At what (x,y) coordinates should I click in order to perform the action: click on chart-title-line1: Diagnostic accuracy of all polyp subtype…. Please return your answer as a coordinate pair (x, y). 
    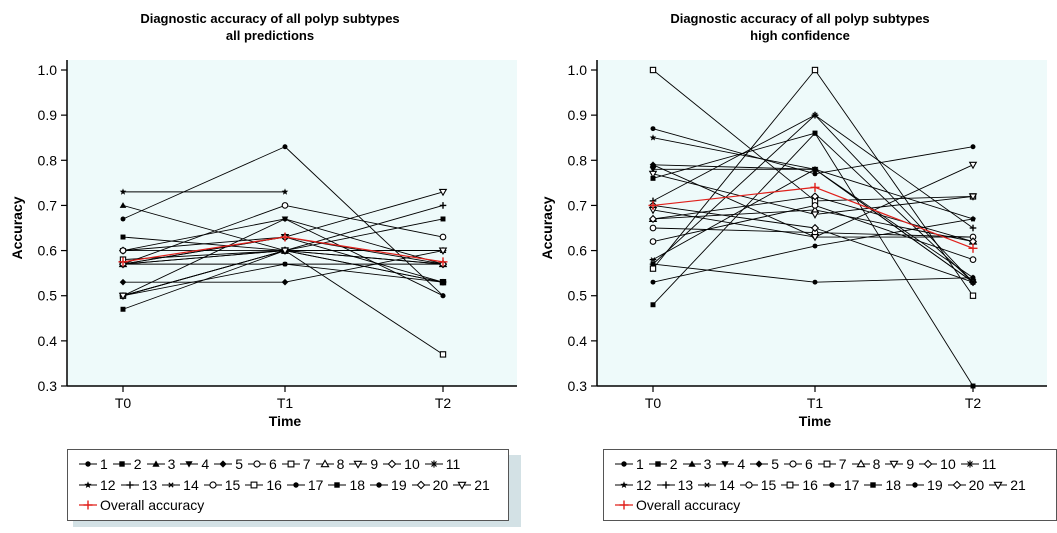
    Looking at the image, I should click on (270, 18).